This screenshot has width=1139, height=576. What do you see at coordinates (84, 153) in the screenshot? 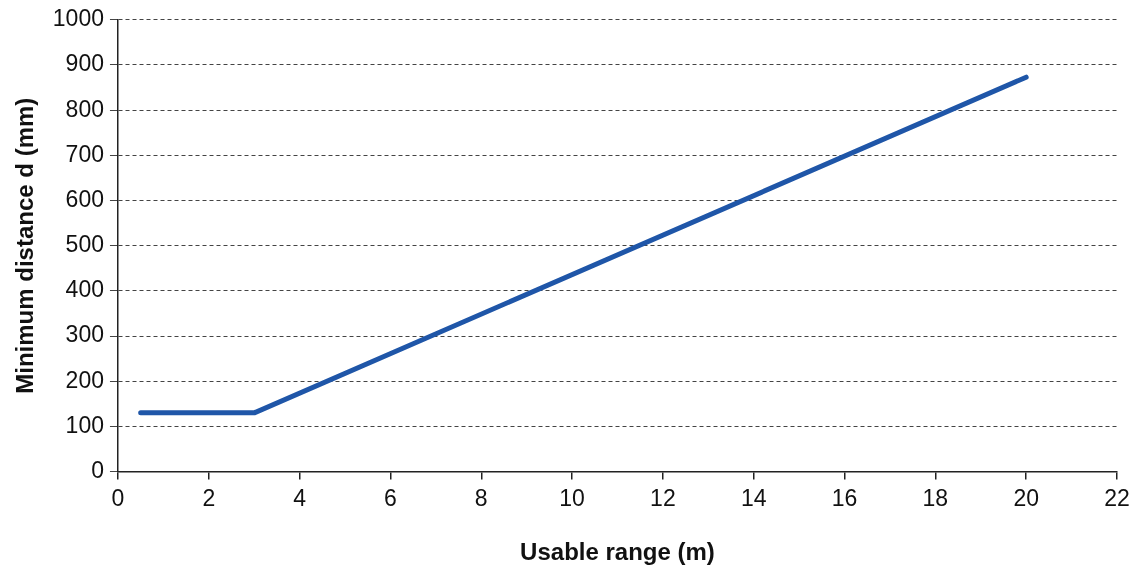
I see `y-tick-label: 700` at bounding box center [84, 153].